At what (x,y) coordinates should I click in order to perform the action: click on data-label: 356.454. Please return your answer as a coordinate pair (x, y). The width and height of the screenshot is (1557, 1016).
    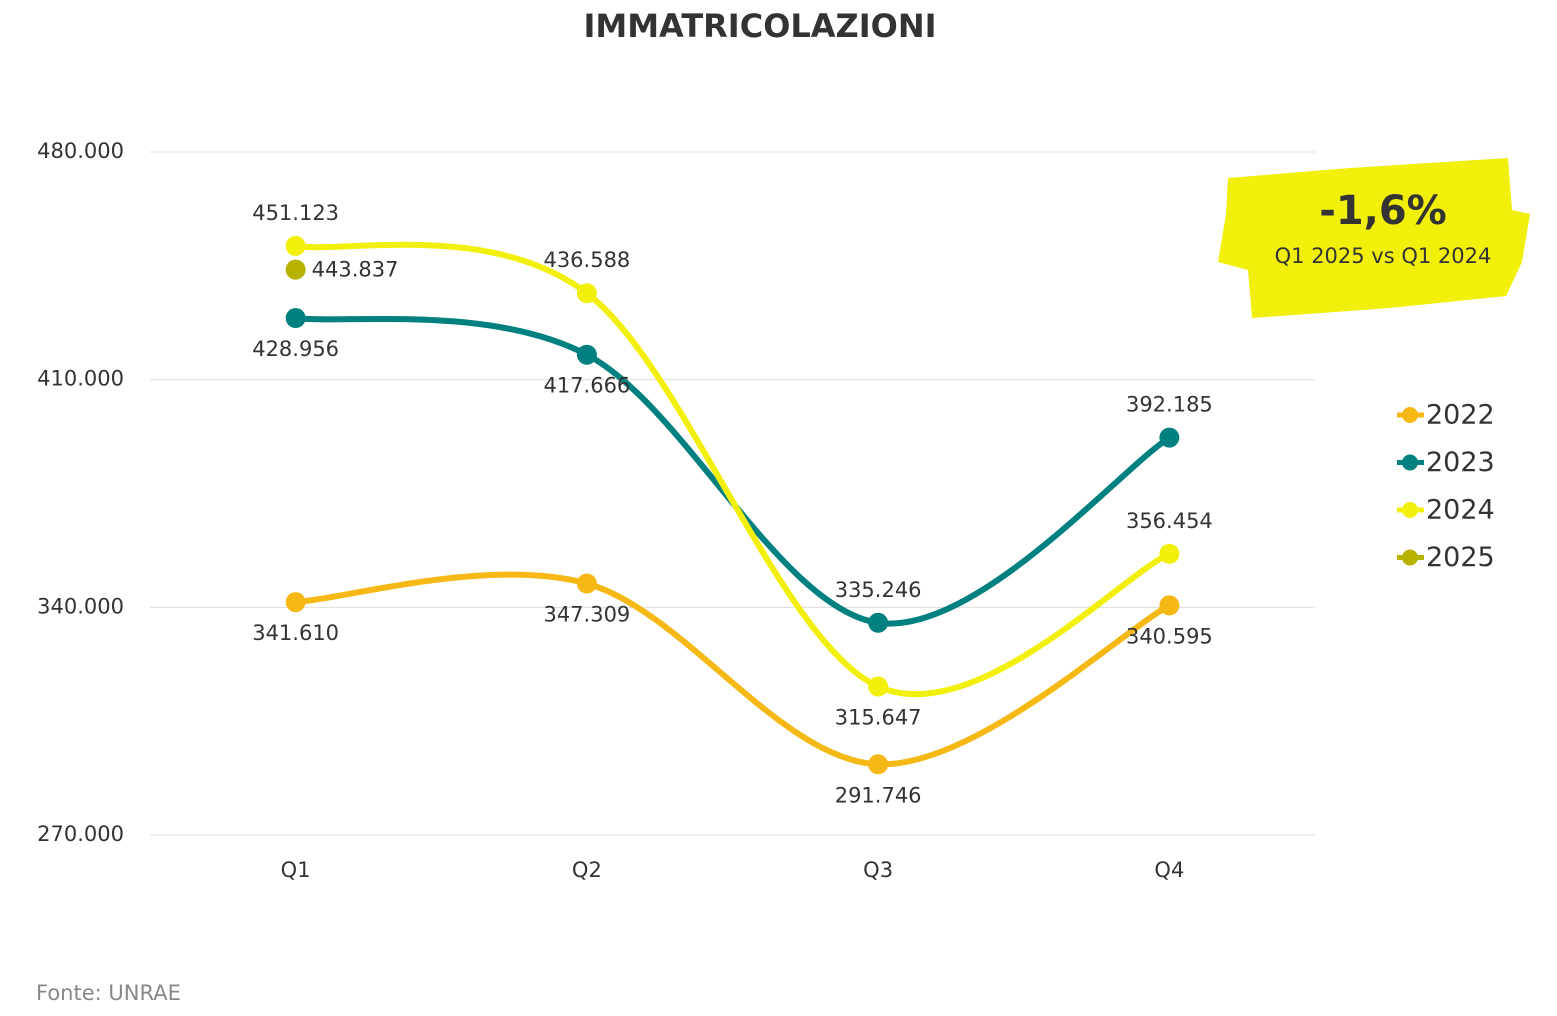
    Looking at the image, I should click on (1169, 521).